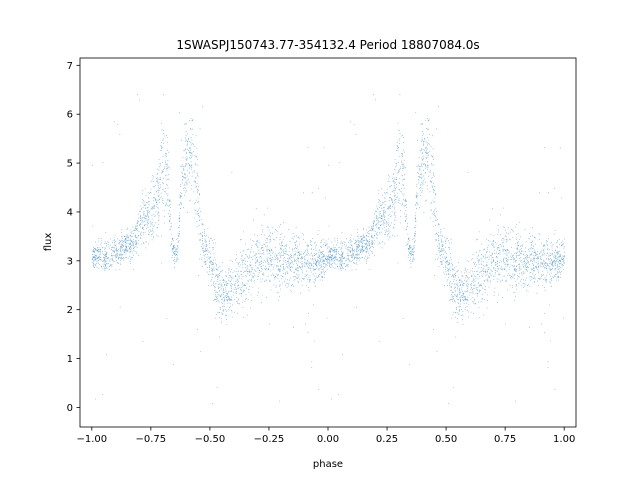 This screenshot has height=480, width=640. I want to click on y-tick-label: 4, so click(70, 212).